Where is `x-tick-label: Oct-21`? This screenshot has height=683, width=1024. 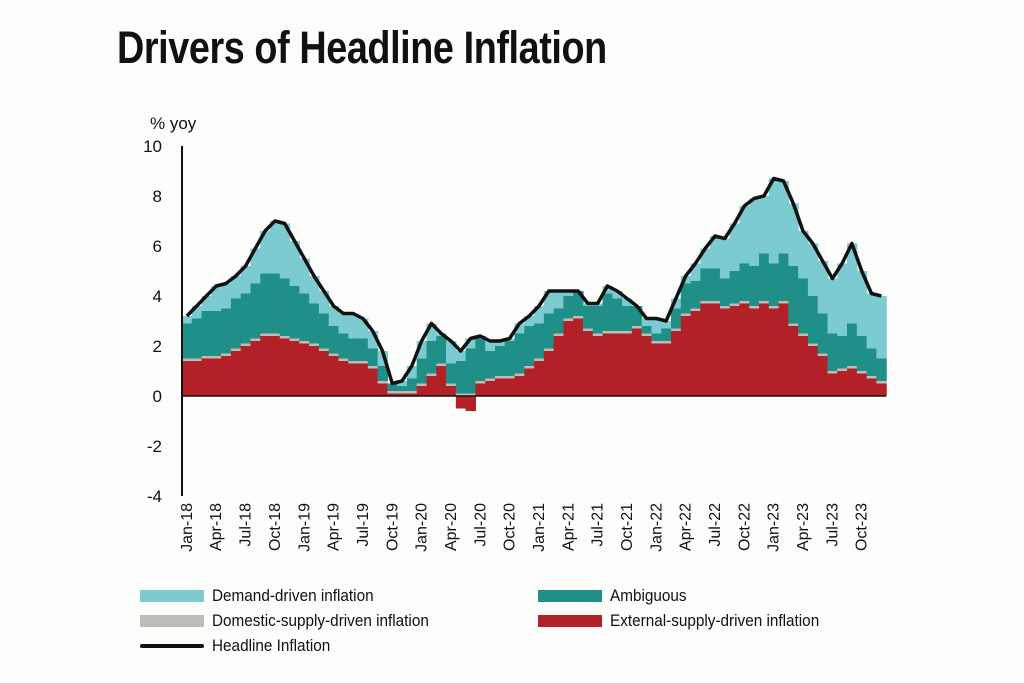 x-tick-label: Oct-21 is located at coordinates (627, 527).